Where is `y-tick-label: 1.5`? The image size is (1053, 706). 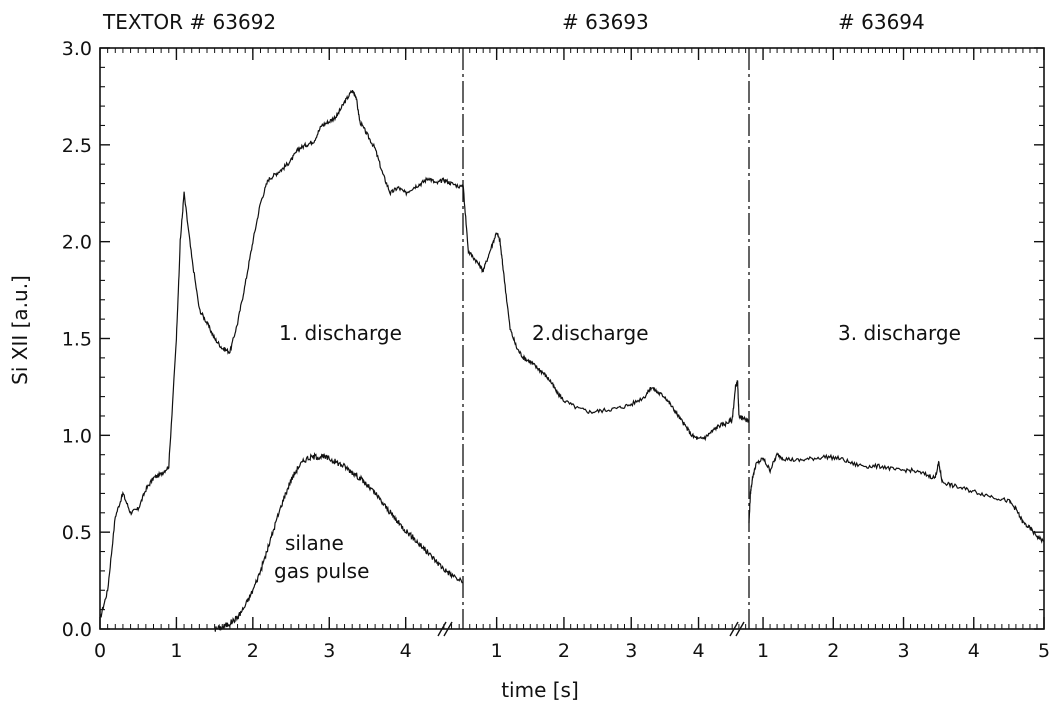
y-tick-label: 1.5 is located at coordinates (77, 340).